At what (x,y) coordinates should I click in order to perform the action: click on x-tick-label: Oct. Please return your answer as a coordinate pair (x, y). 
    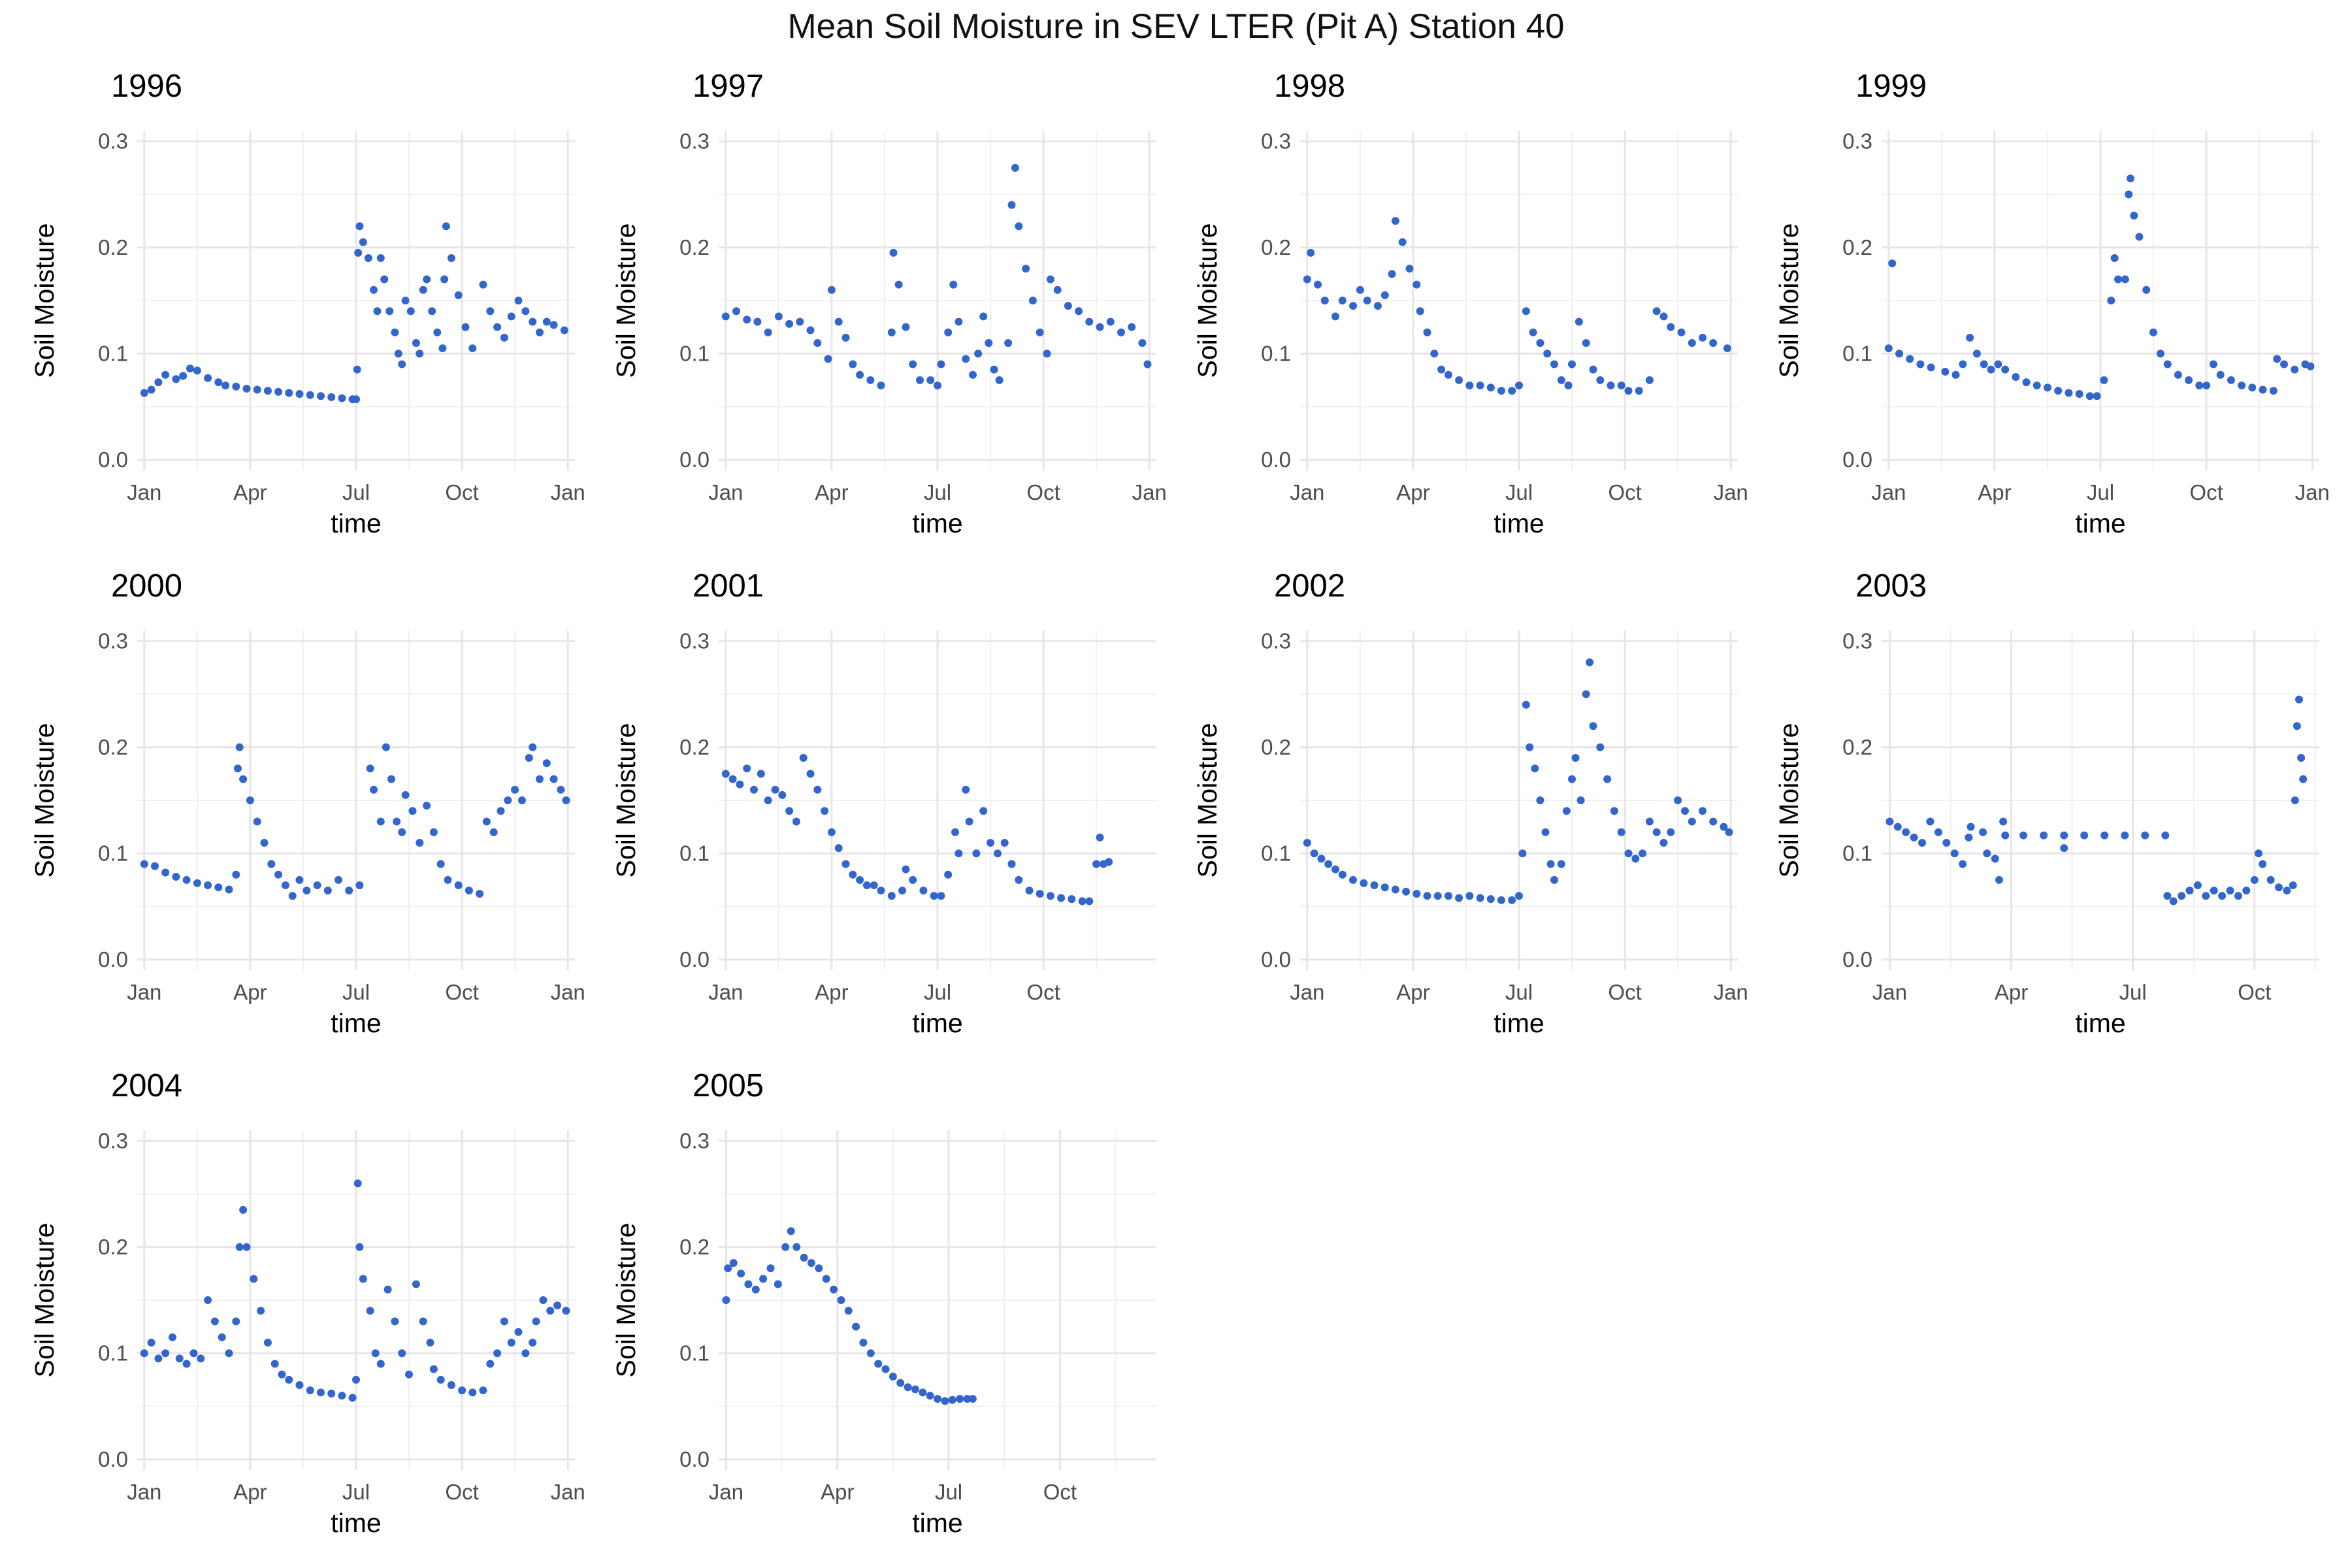
    Looking at the image, I should click on (461, 992).